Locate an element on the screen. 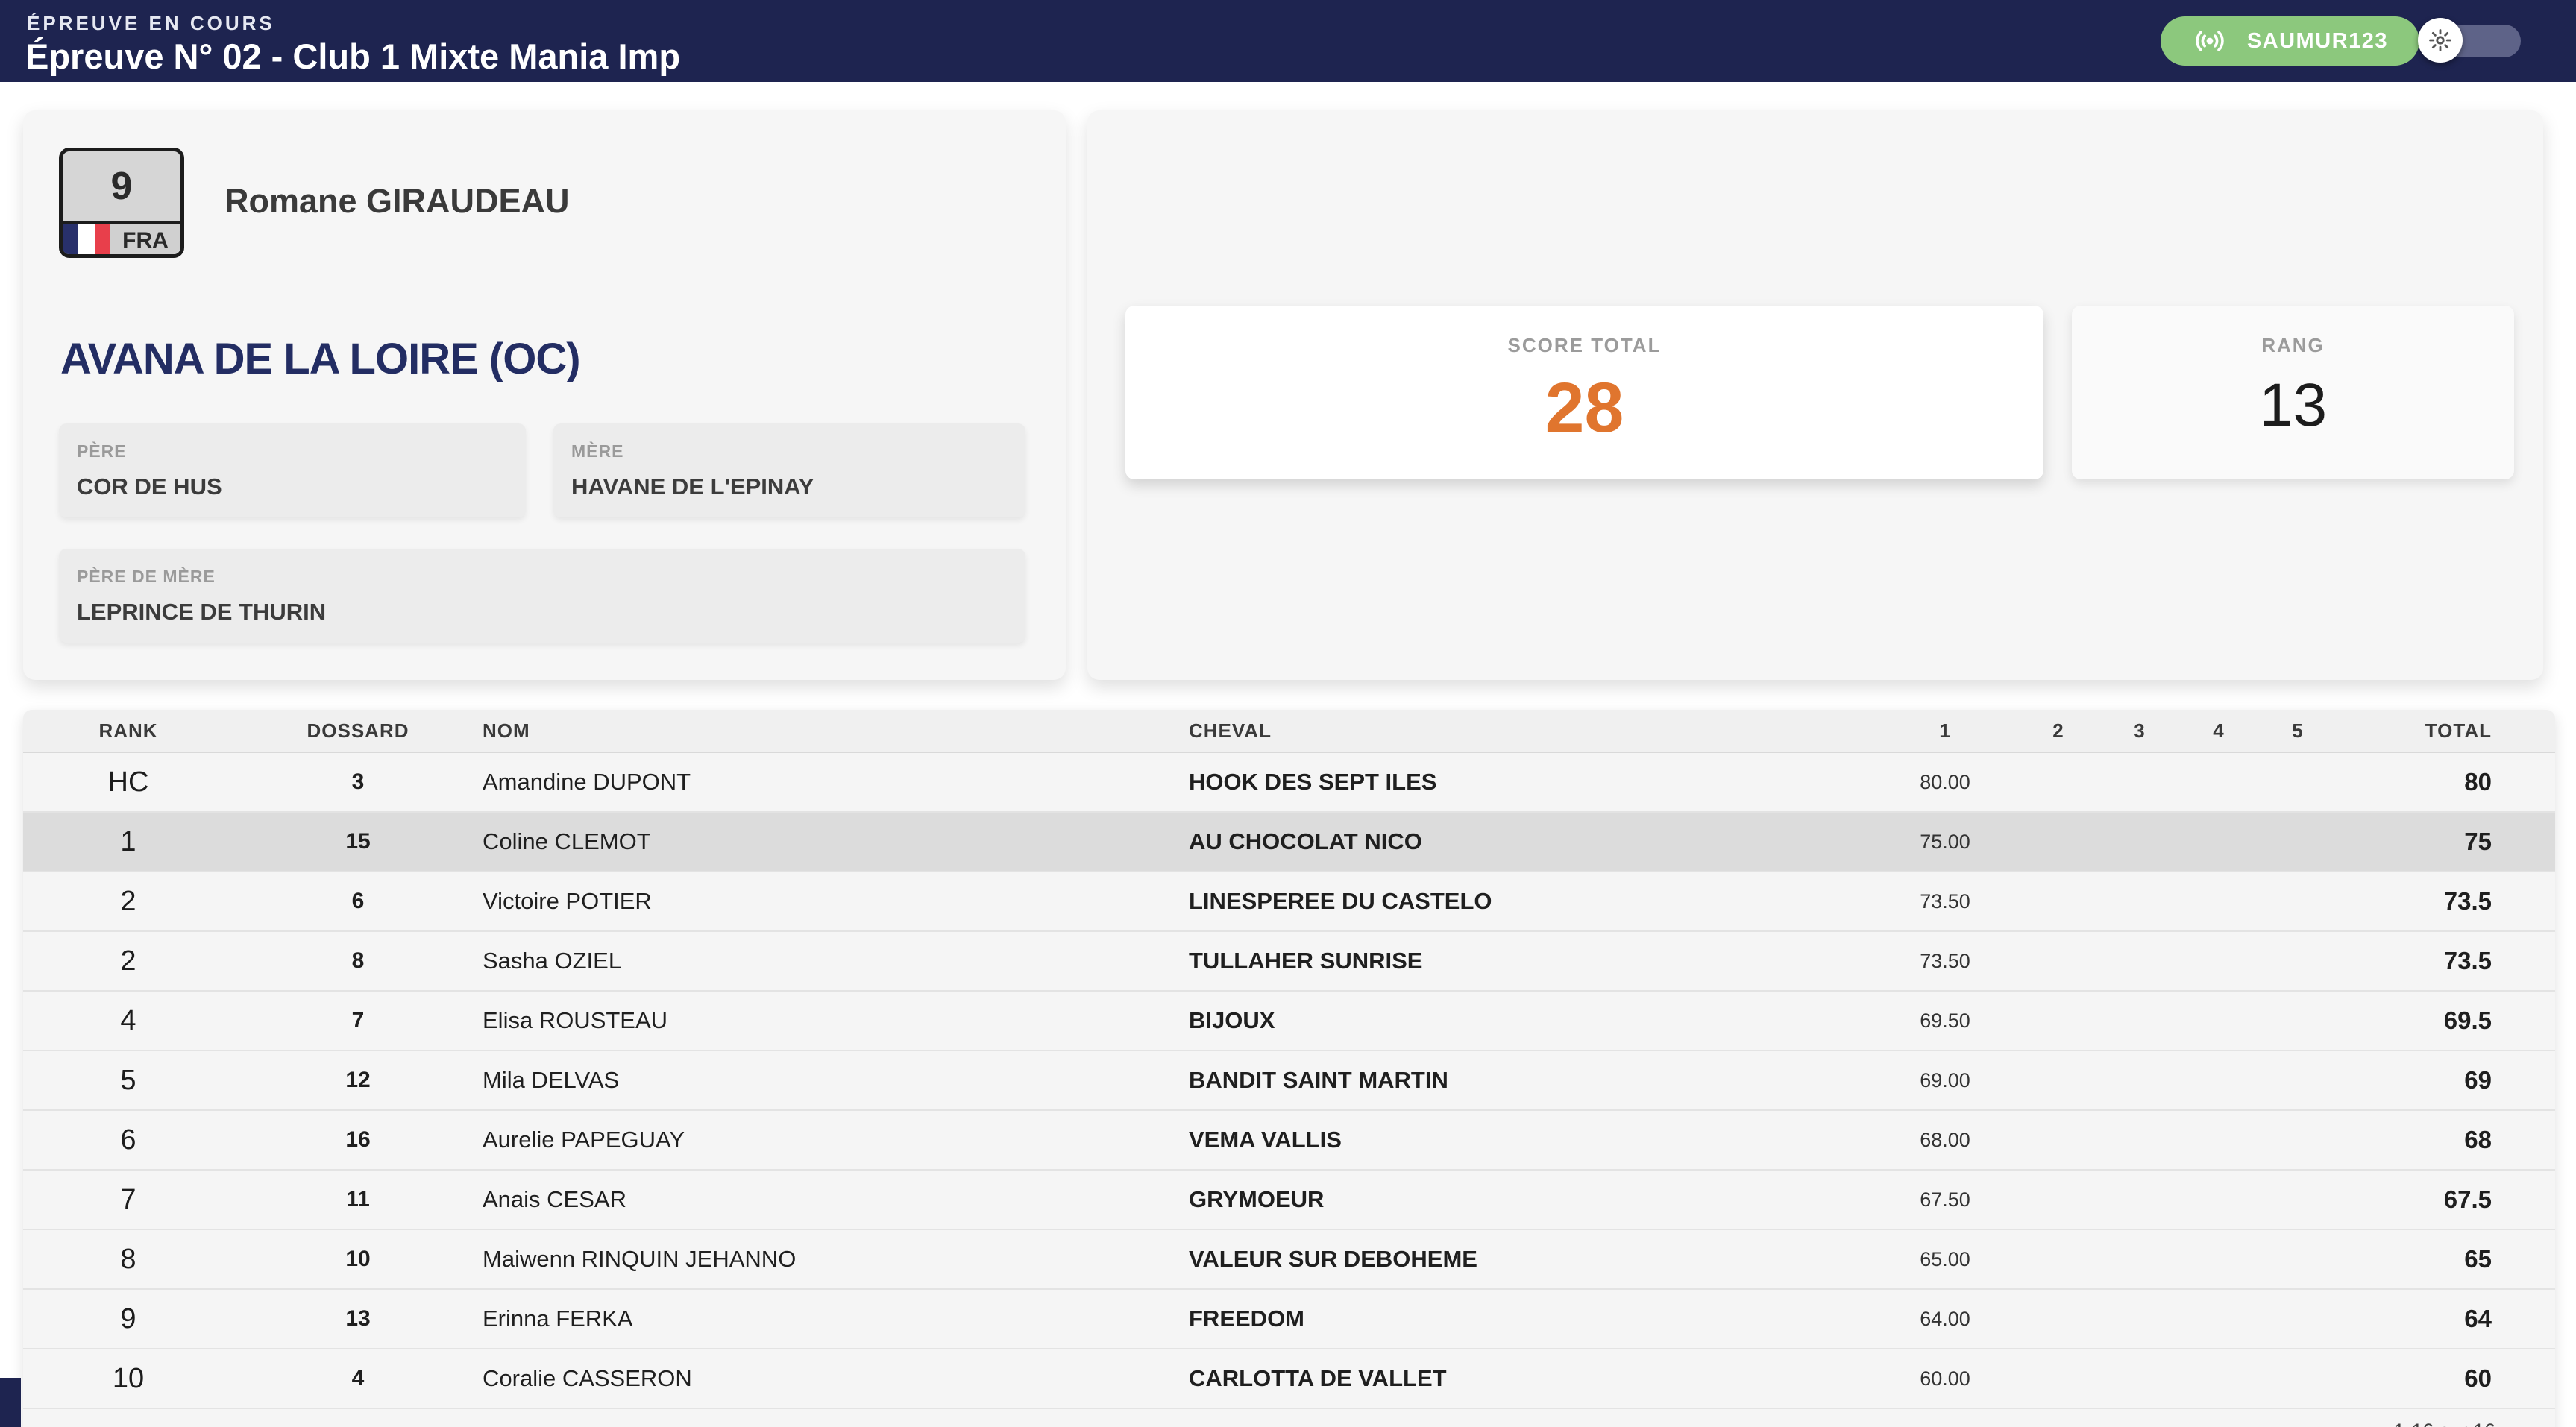 The height and width of the screenshot is (1427, 2576). cell-rank: 9 is located at coordinates (128, 1319).